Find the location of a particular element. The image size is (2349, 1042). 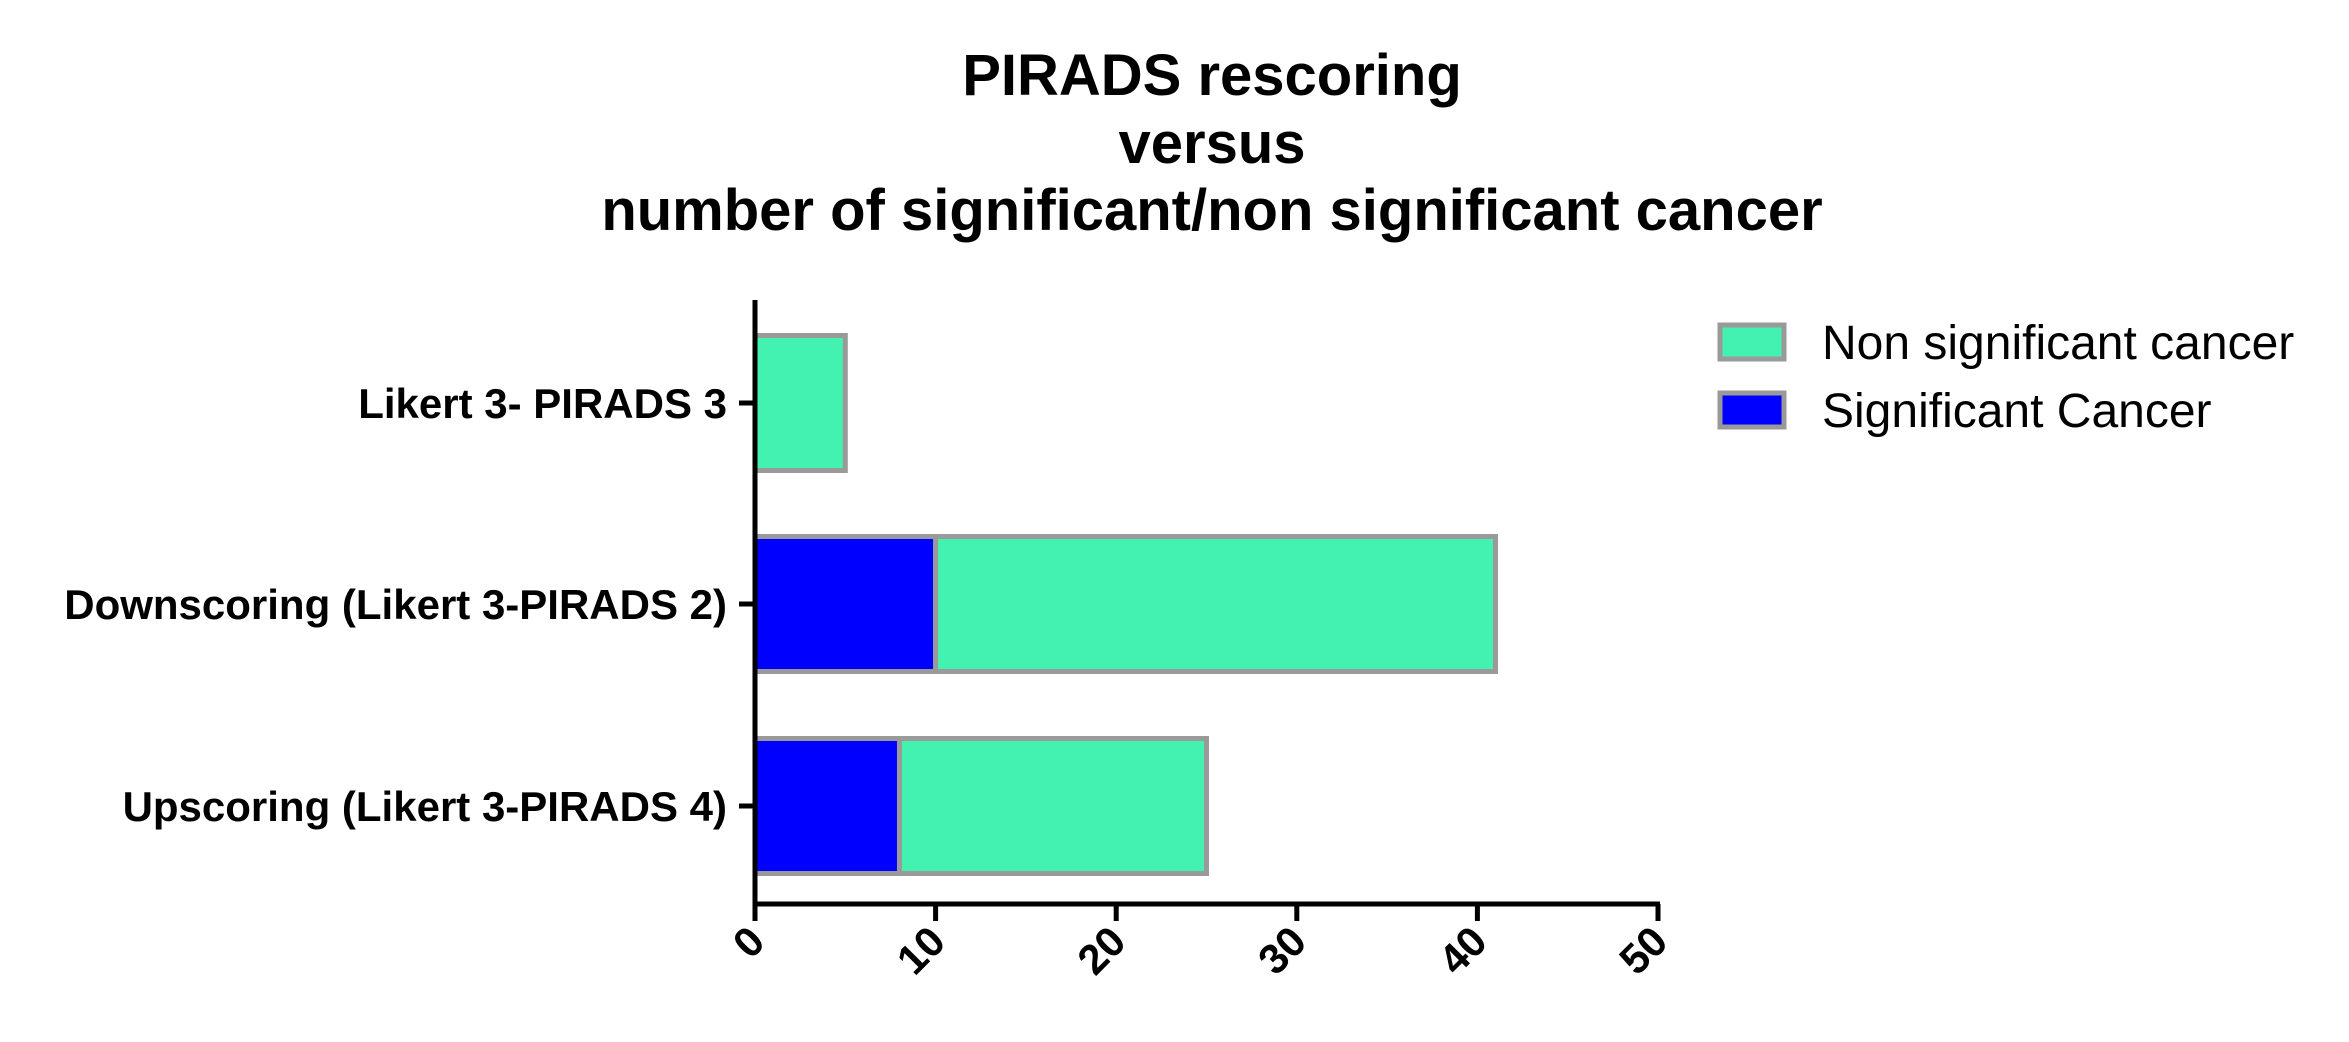

legend-label-0: Non significant cancer is located at coordinates (2058, 343).